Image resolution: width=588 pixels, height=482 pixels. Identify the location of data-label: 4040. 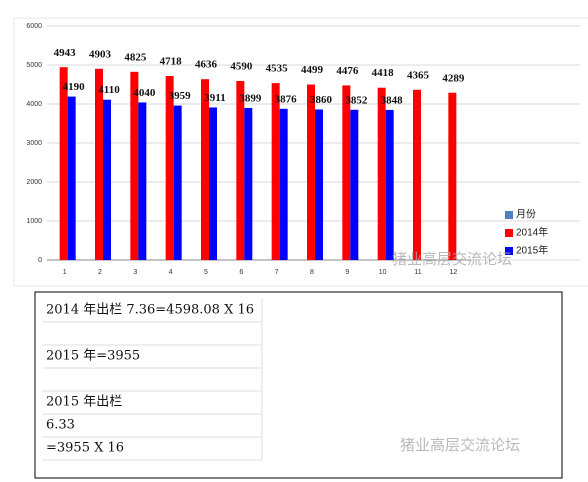
(144, 93).